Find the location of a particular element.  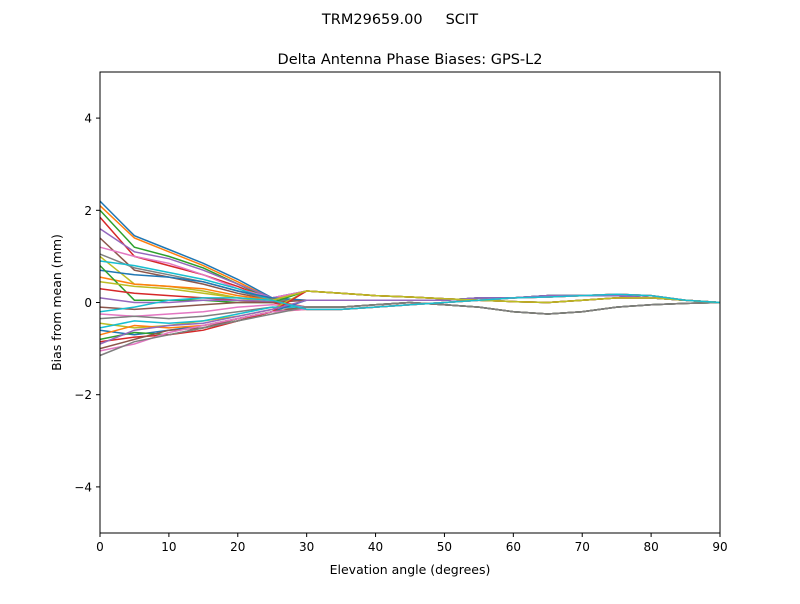

chart-title: Delta Antenna Phase Biases: GPS-L2 is located at coordinates (410, 60).